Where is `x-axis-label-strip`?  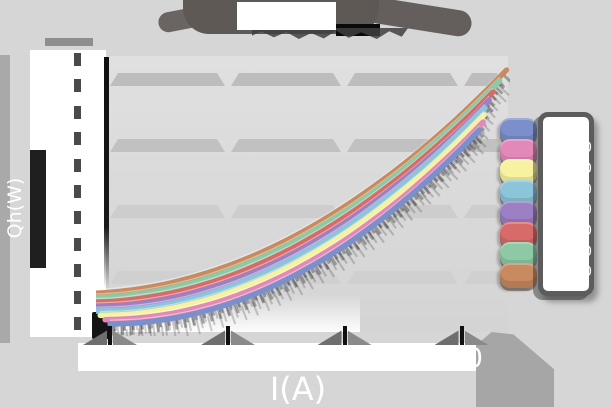 x-axis-label-strip is located at coordinates (279, 357).